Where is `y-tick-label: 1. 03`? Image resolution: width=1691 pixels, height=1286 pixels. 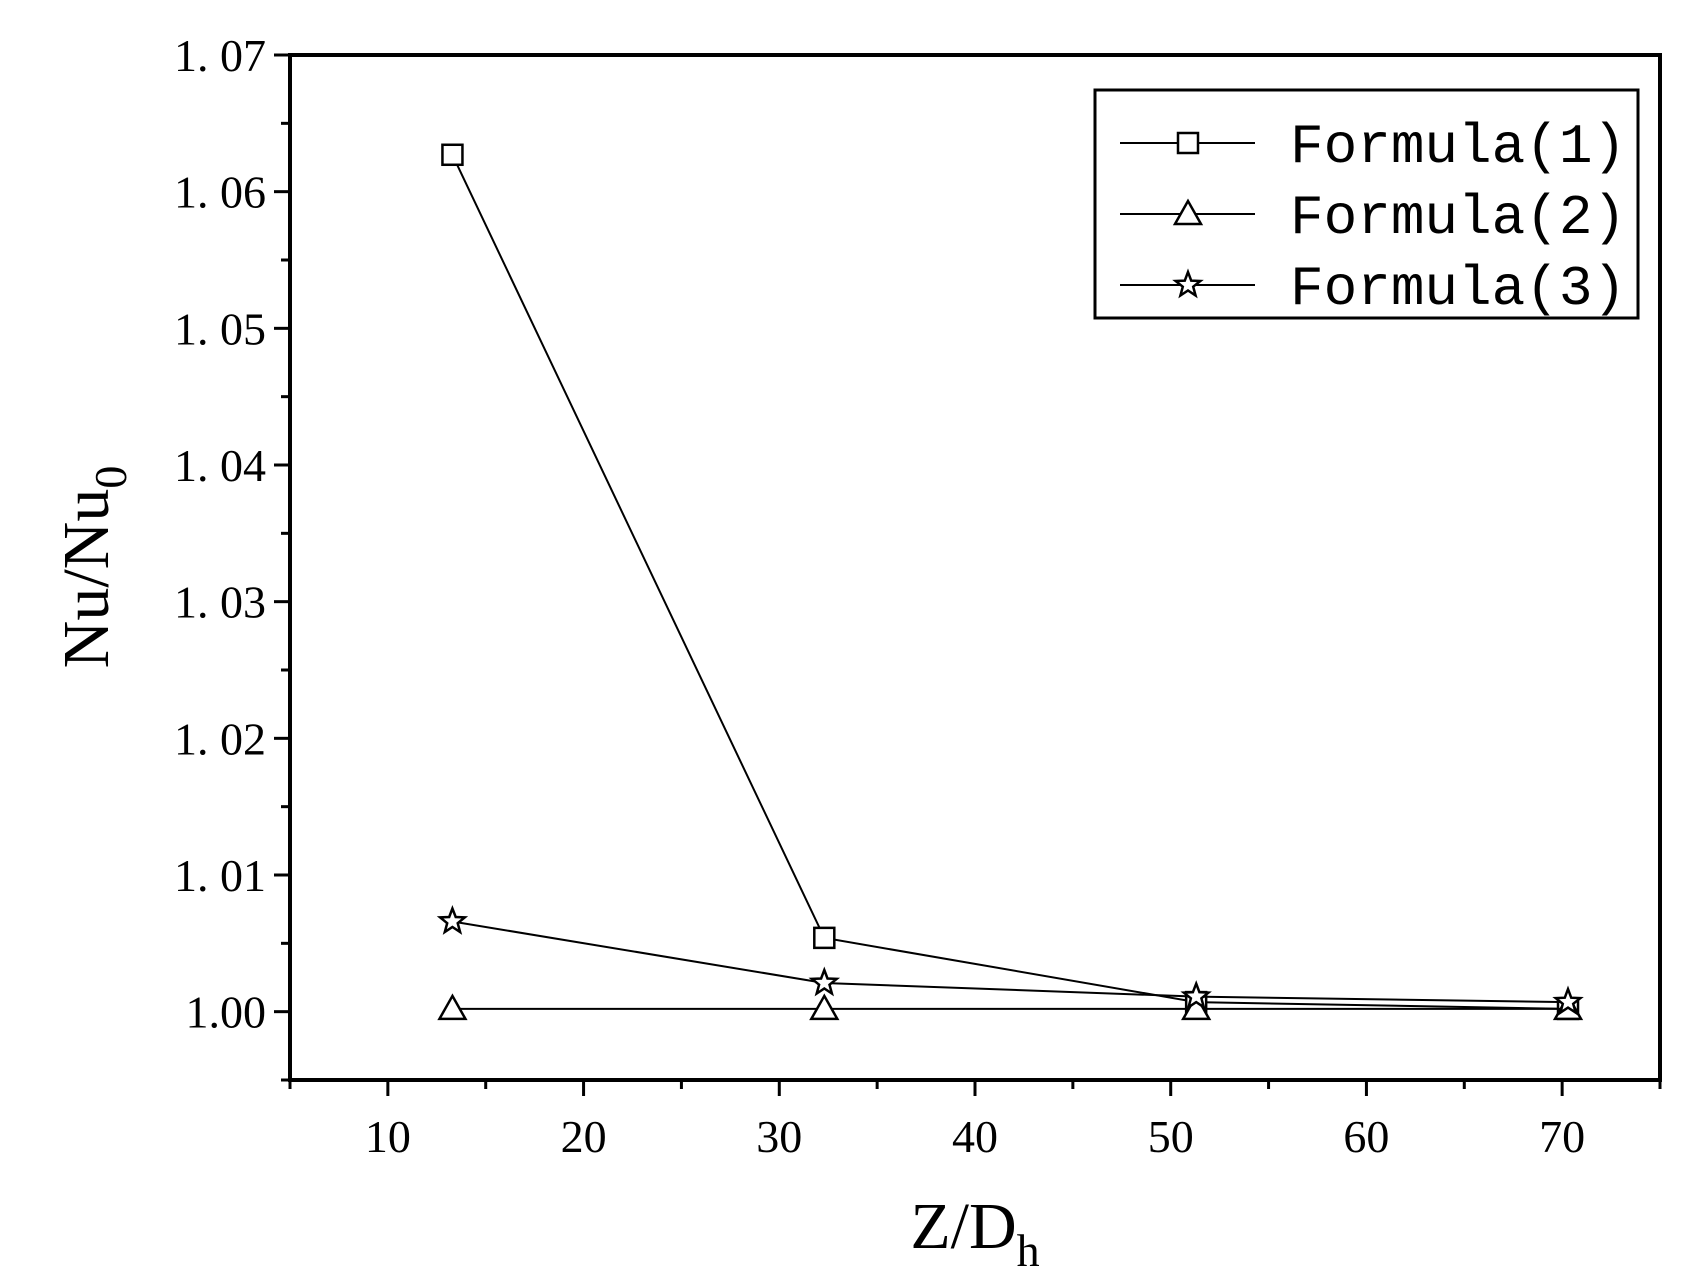 y-tick-label: 1. 03 is located at coordinates (220, 602).